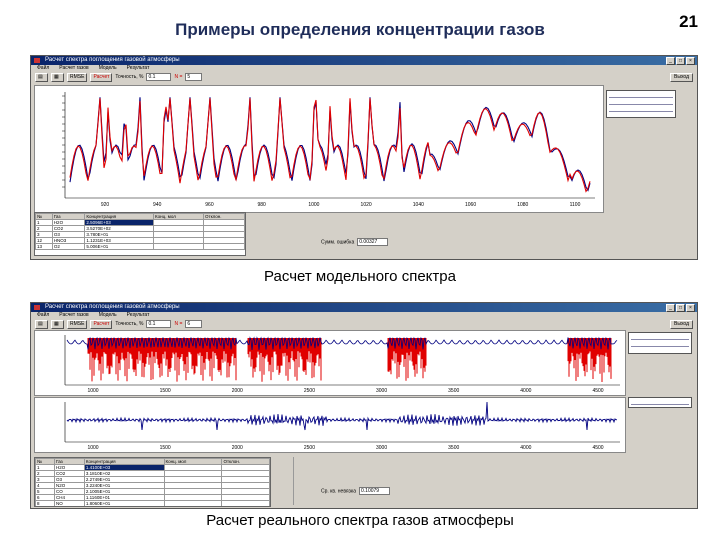 The height and width of the screenshot is (540, 720). Describe the element at coordinates (342, 416) in the screenshot. I see `residual-line` at that location.